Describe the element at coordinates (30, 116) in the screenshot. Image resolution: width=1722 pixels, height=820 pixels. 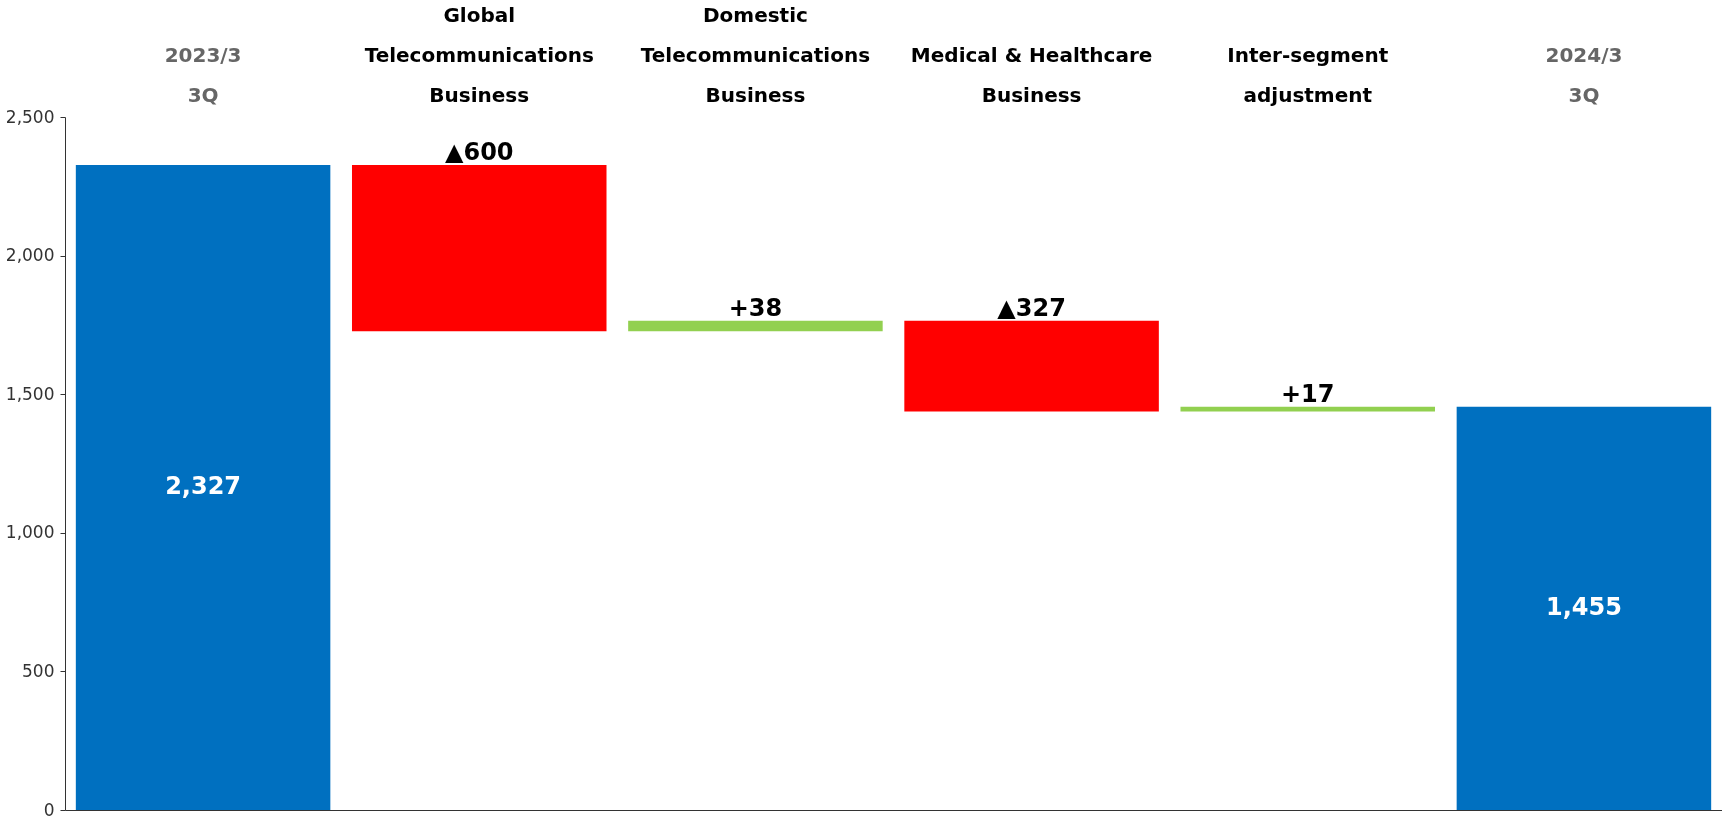
I see `y-tick-label: 2,500` at that location.